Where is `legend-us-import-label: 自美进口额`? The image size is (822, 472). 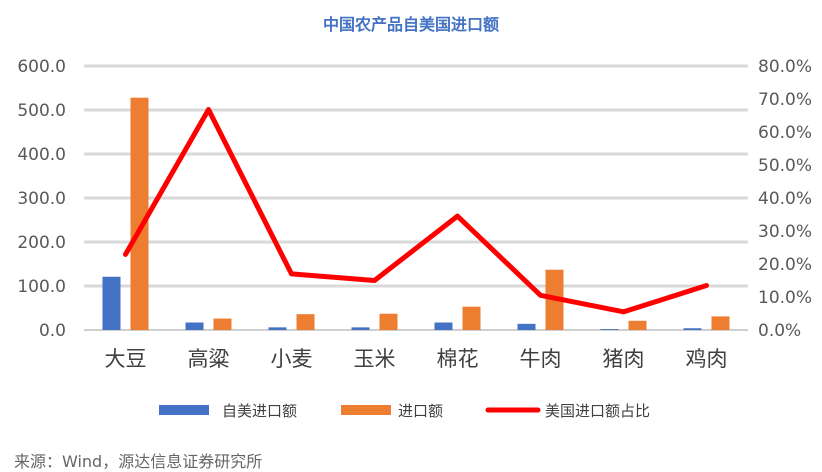
legend-us-import-label: 自美进口额 is located at coordinates (259, 411).